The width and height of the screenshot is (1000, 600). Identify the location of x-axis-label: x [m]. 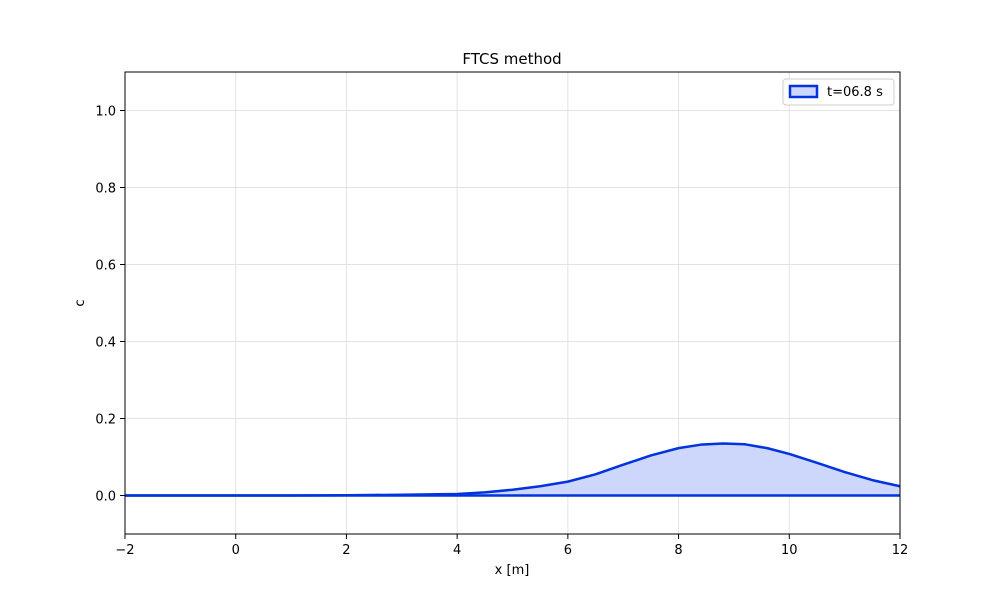
(512, 570).